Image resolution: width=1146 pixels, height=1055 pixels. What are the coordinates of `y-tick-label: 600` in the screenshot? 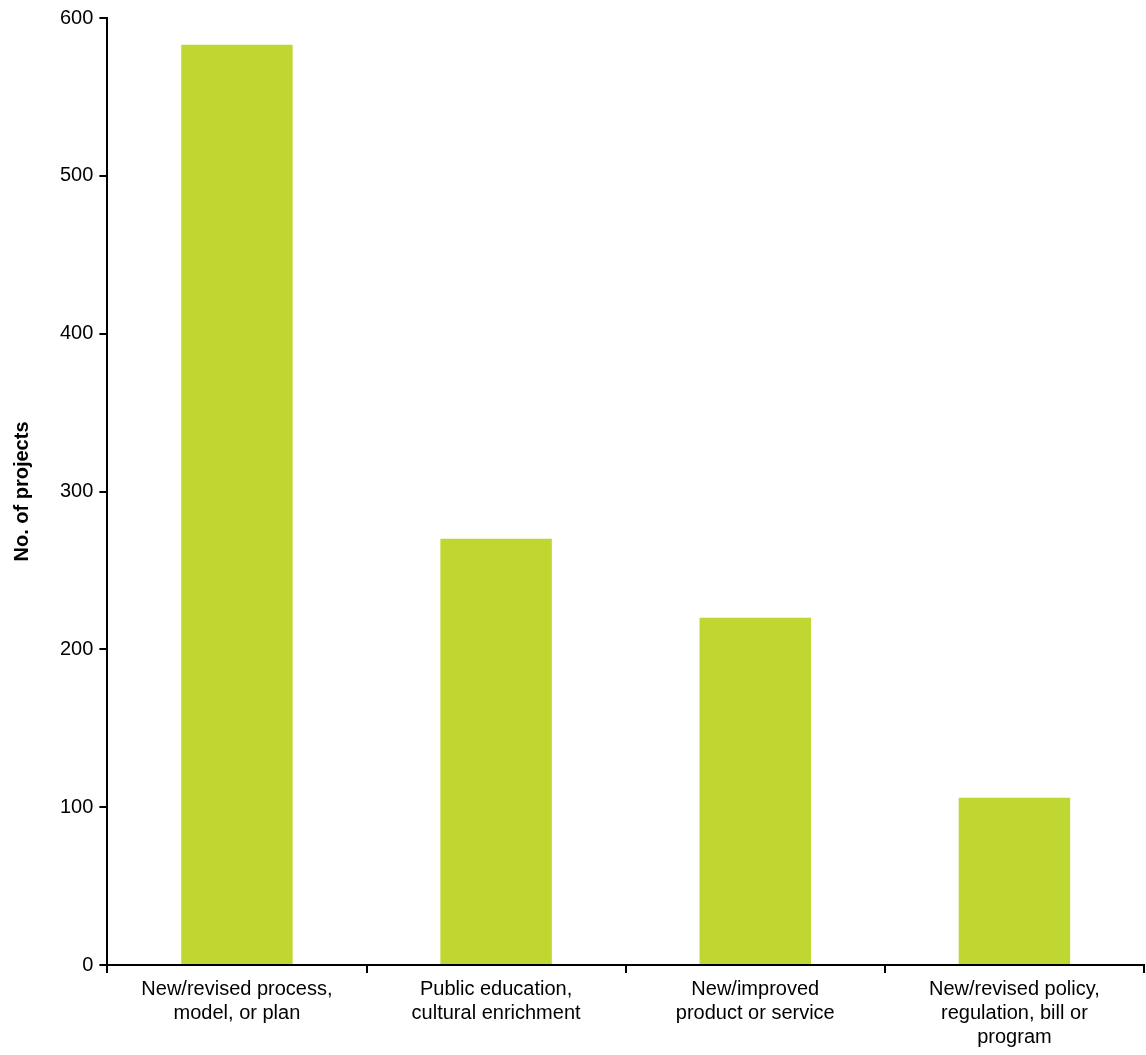 It's located at (76, 16).